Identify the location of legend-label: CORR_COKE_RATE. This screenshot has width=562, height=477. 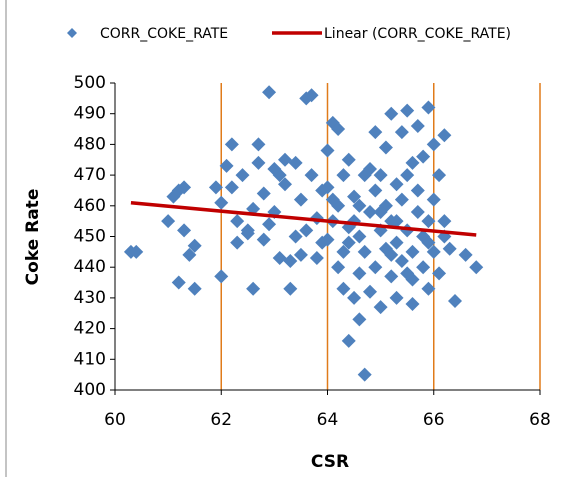
(164, 34).